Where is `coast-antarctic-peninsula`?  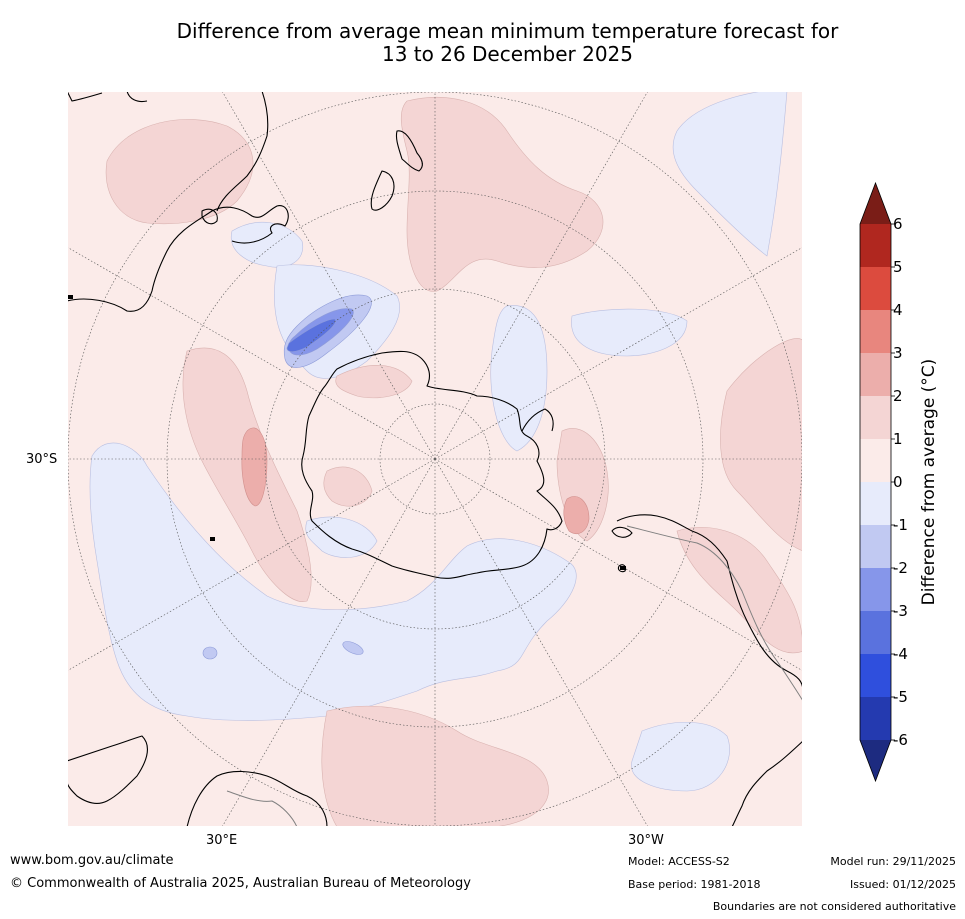 coast-antarctic-peninsula is located at coordinates (537, 420).